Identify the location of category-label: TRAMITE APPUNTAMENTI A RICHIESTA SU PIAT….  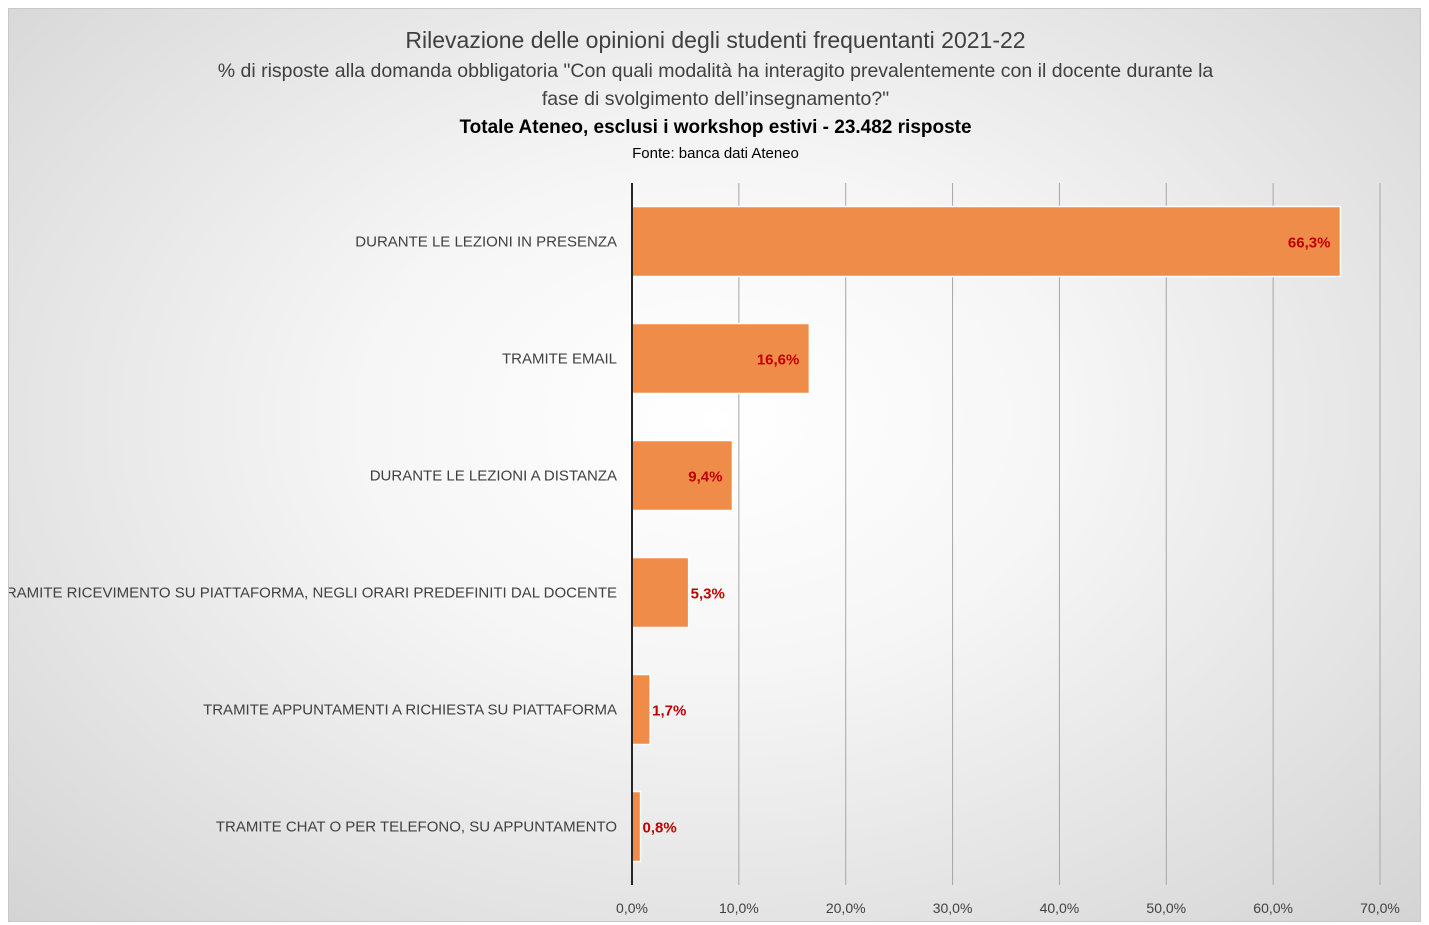
(410, 710).